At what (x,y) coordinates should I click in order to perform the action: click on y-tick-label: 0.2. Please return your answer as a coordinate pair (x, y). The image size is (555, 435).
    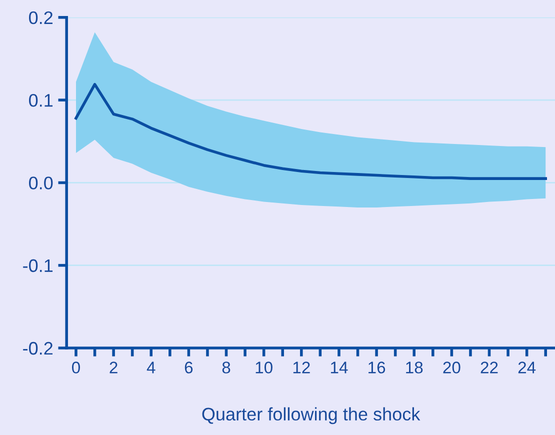
    Looking at the image, I should click on (40, 17).